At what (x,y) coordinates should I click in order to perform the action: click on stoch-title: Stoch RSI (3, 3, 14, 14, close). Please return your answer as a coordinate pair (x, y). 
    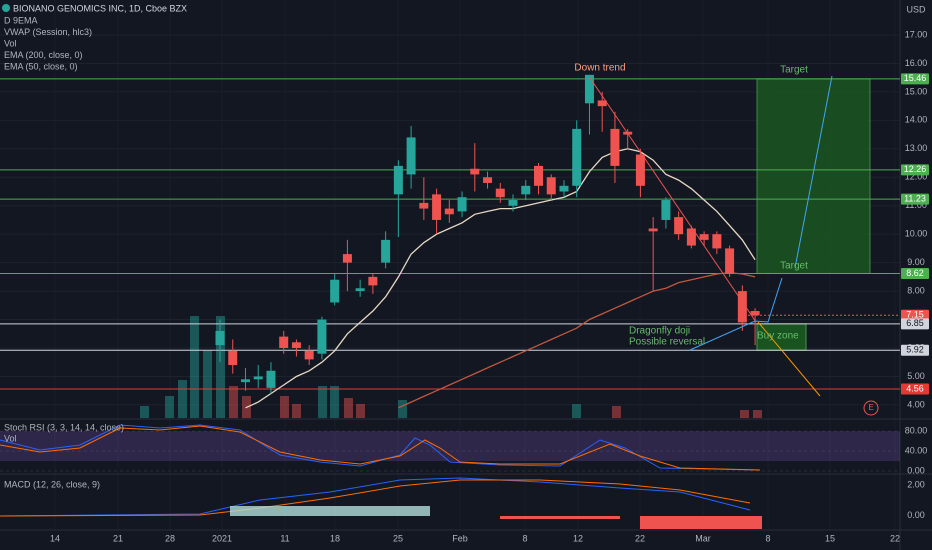
    Looking at the image, I should click on (64, 427).